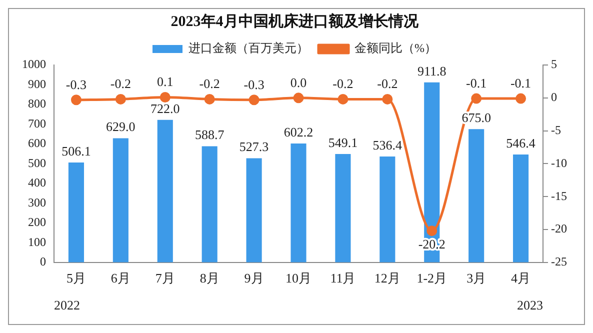  Describe the element at coordinates (76, 150) in the screenshot. I see `data-label: 506.1` at that location.